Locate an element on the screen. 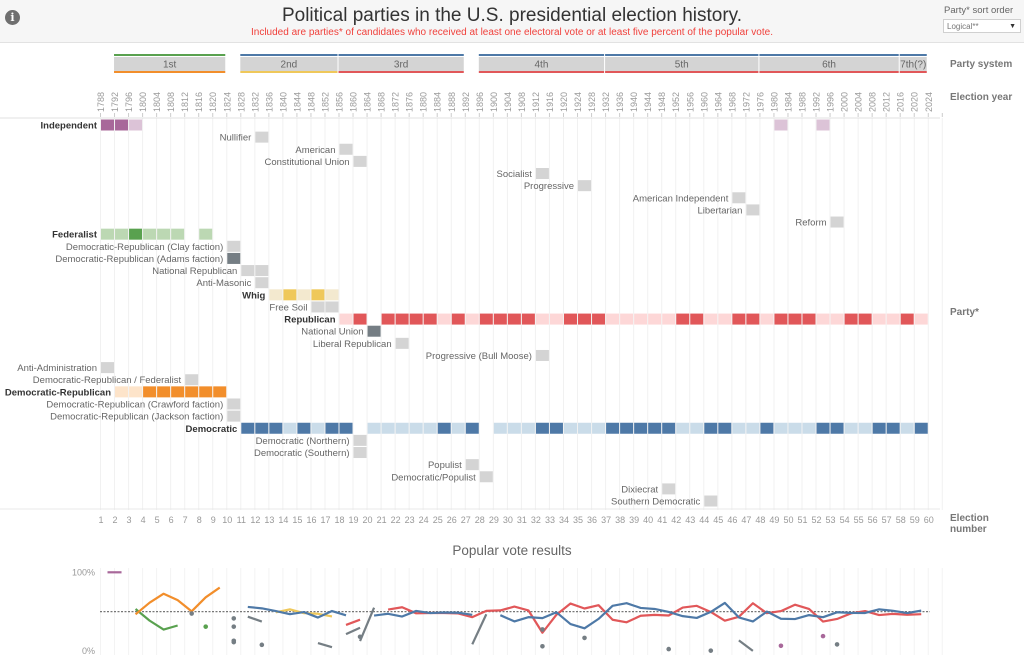 The height and width of the screenshot is (657, 1024). sort-order-dropdown: Logical** ▼ is located at coordinates (982, 26).